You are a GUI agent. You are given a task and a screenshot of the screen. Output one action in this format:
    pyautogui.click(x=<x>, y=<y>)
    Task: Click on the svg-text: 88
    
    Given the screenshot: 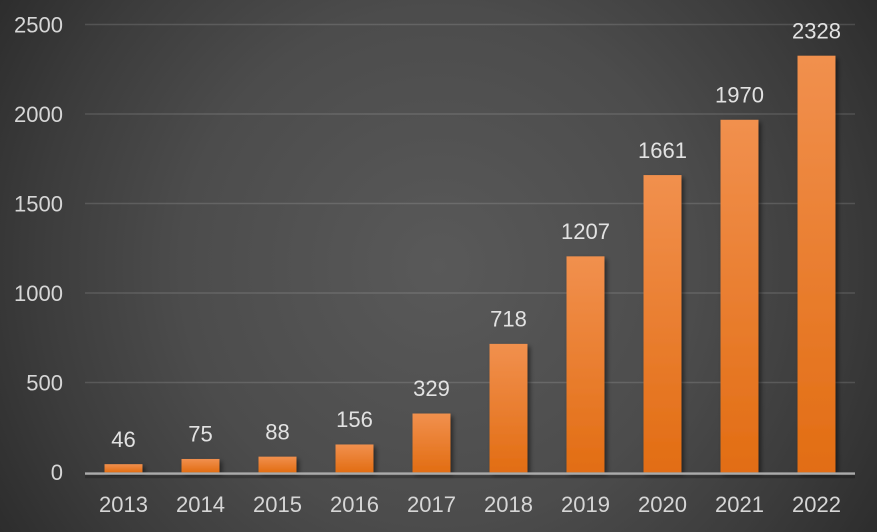 What is the action you would take?
    pyautogui.click(x=277, y=431)
    